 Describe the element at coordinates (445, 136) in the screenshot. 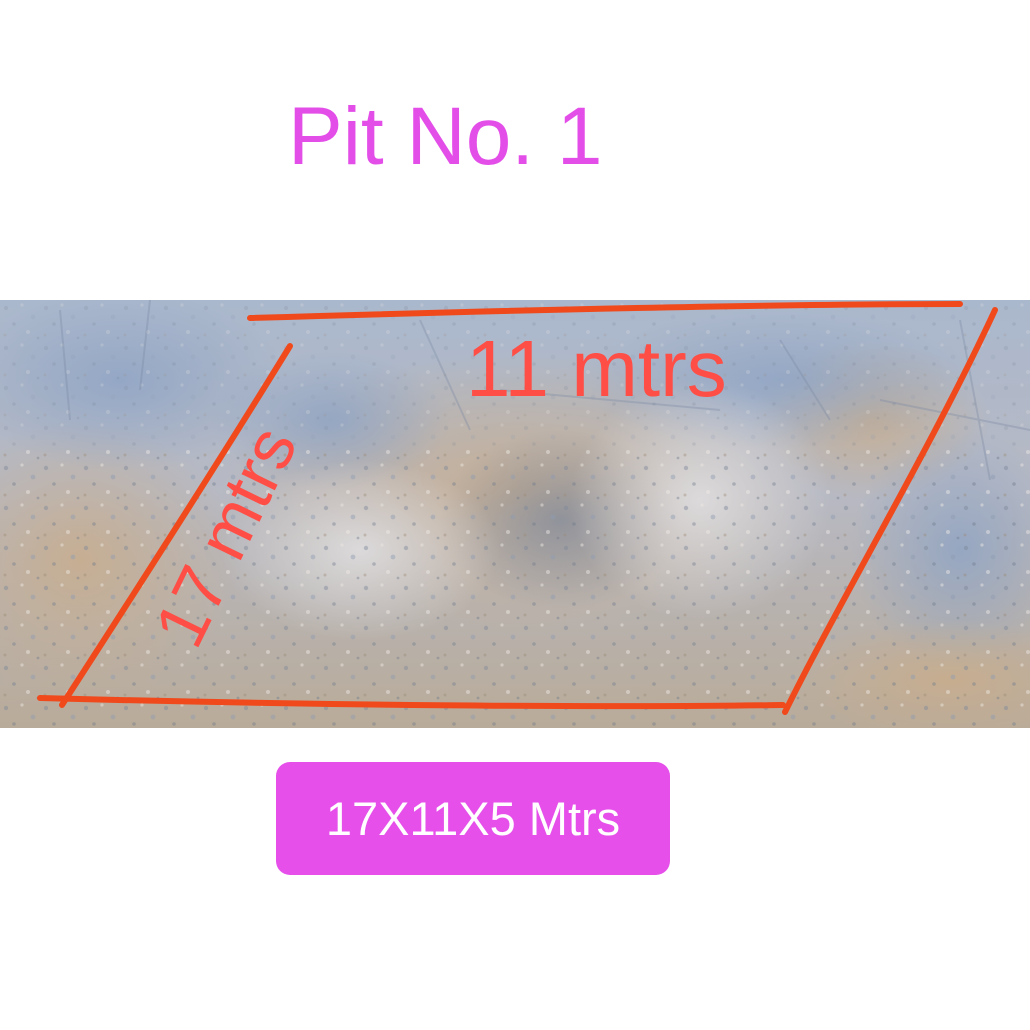

I see `pit-title: Pit No. 1` at that location.